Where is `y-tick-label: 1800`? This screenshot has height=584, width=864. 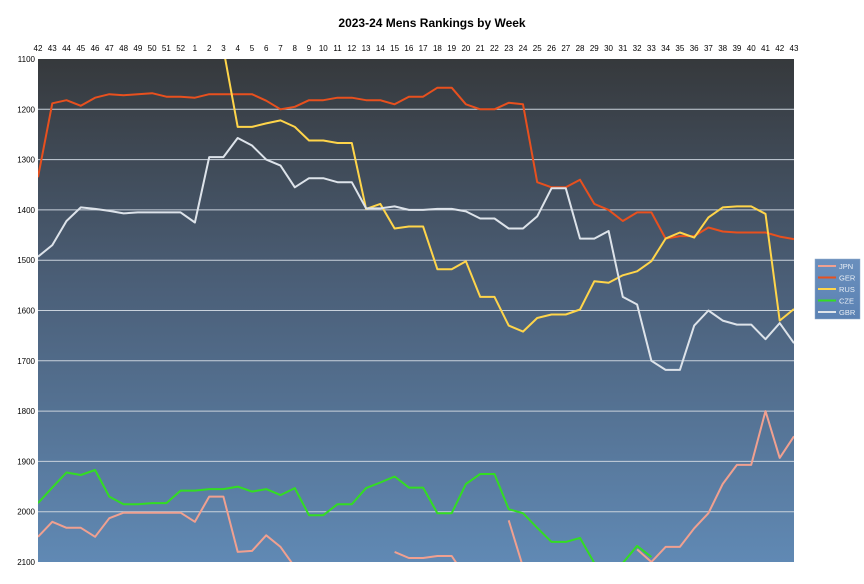
y-tick-label: 1800 is located at coordinates (26, 411).